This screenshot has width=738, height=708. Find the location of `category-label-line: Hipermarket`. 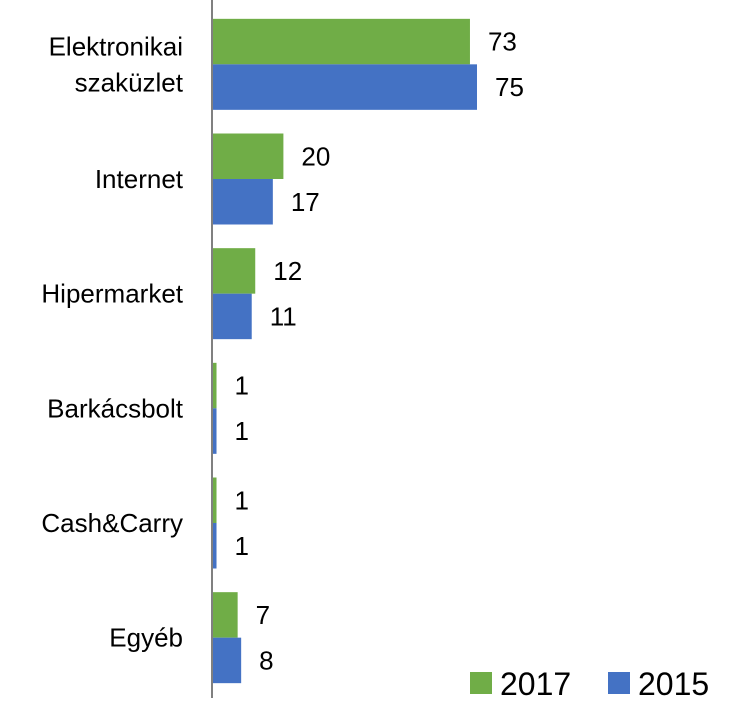

category-label-line: Hipermarket is located at coordinates (112, 294).